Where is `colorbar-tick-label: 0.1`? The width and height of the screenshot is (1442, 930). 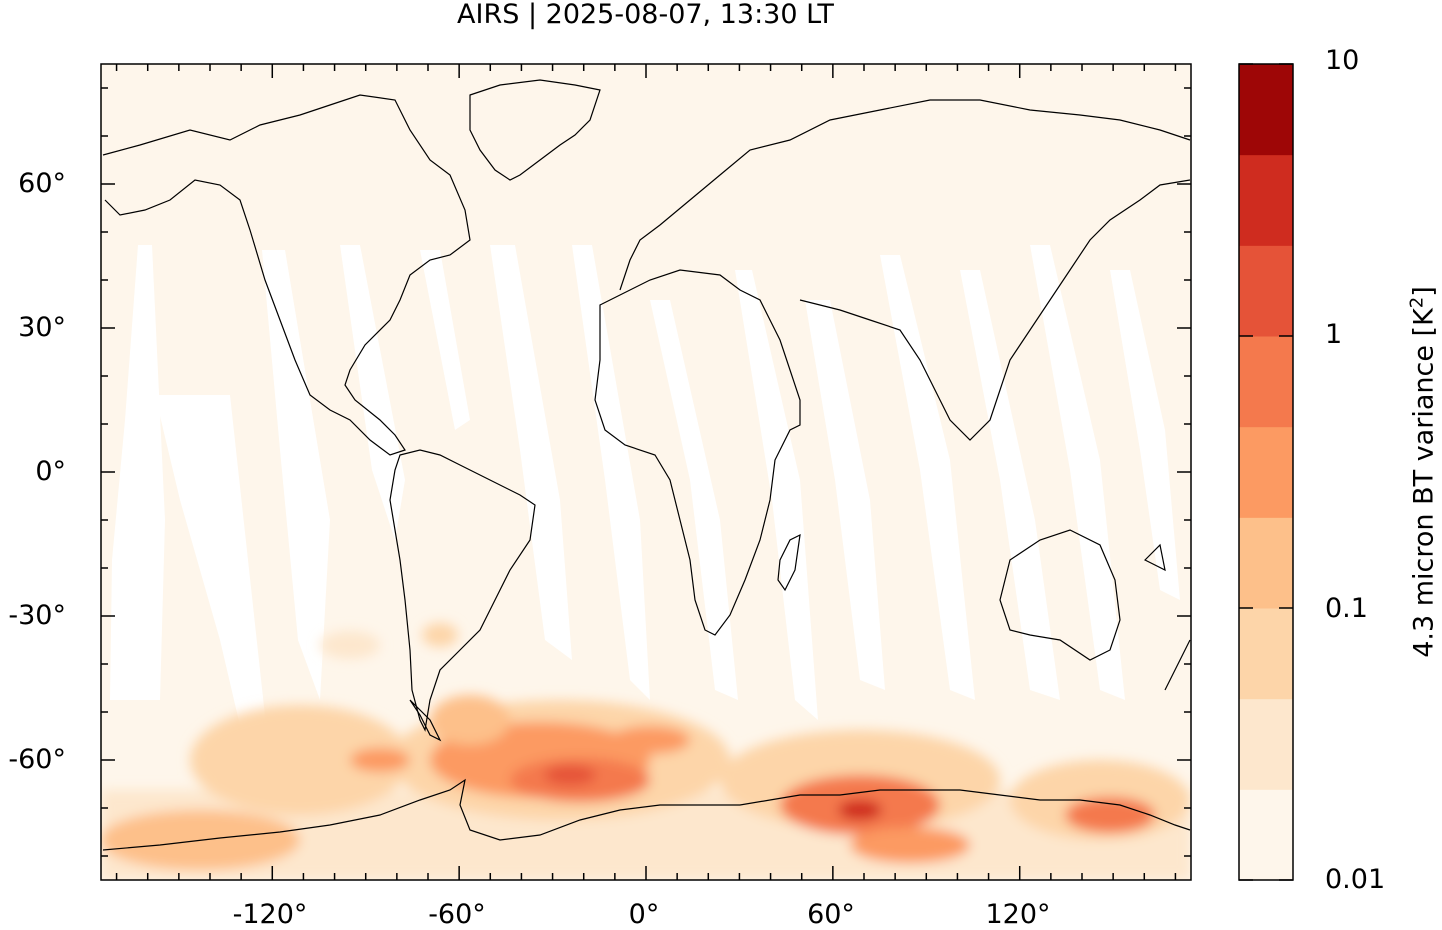
colorbar-tick-label: 0.1 is located at coordinates (1346, 608).